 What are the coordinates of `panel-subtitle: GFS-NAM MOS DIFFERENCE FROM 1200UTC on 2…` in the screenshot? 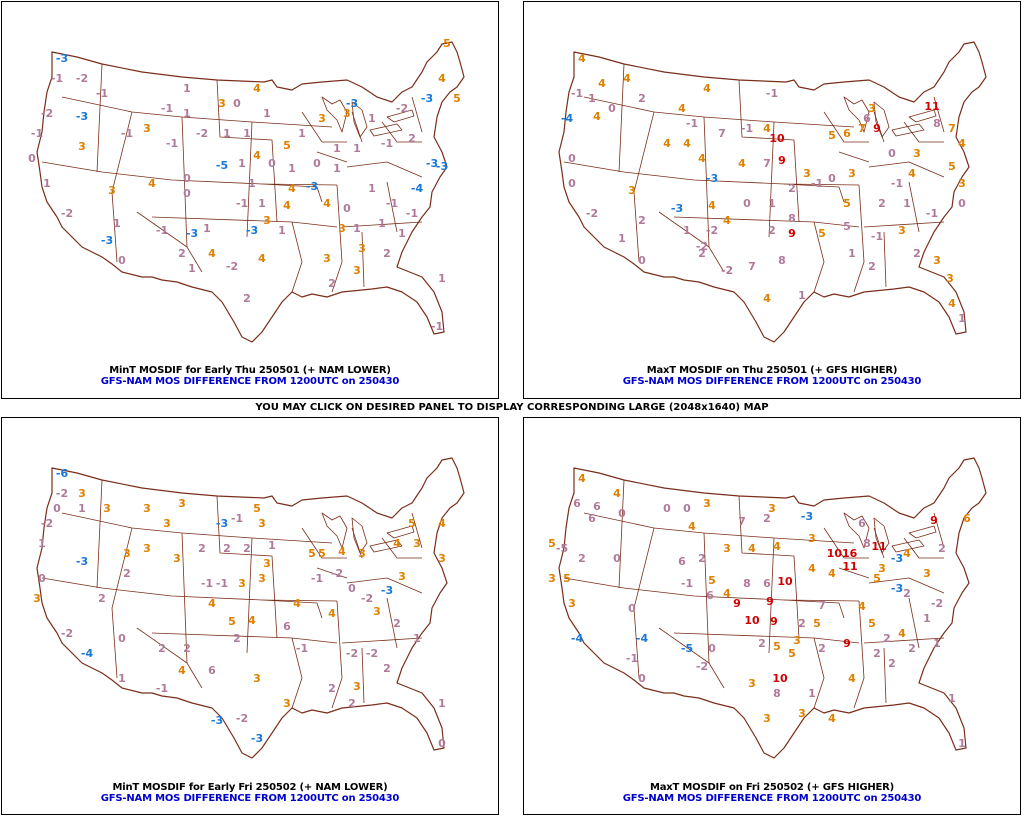 It's located at (772, 381).